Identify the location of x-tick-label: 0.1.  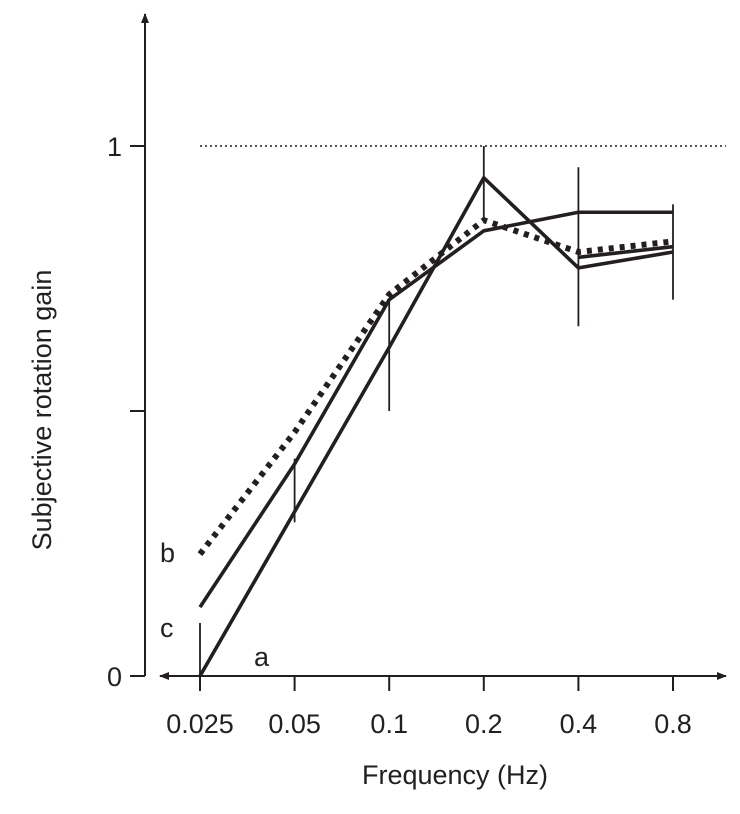
(389, 724).